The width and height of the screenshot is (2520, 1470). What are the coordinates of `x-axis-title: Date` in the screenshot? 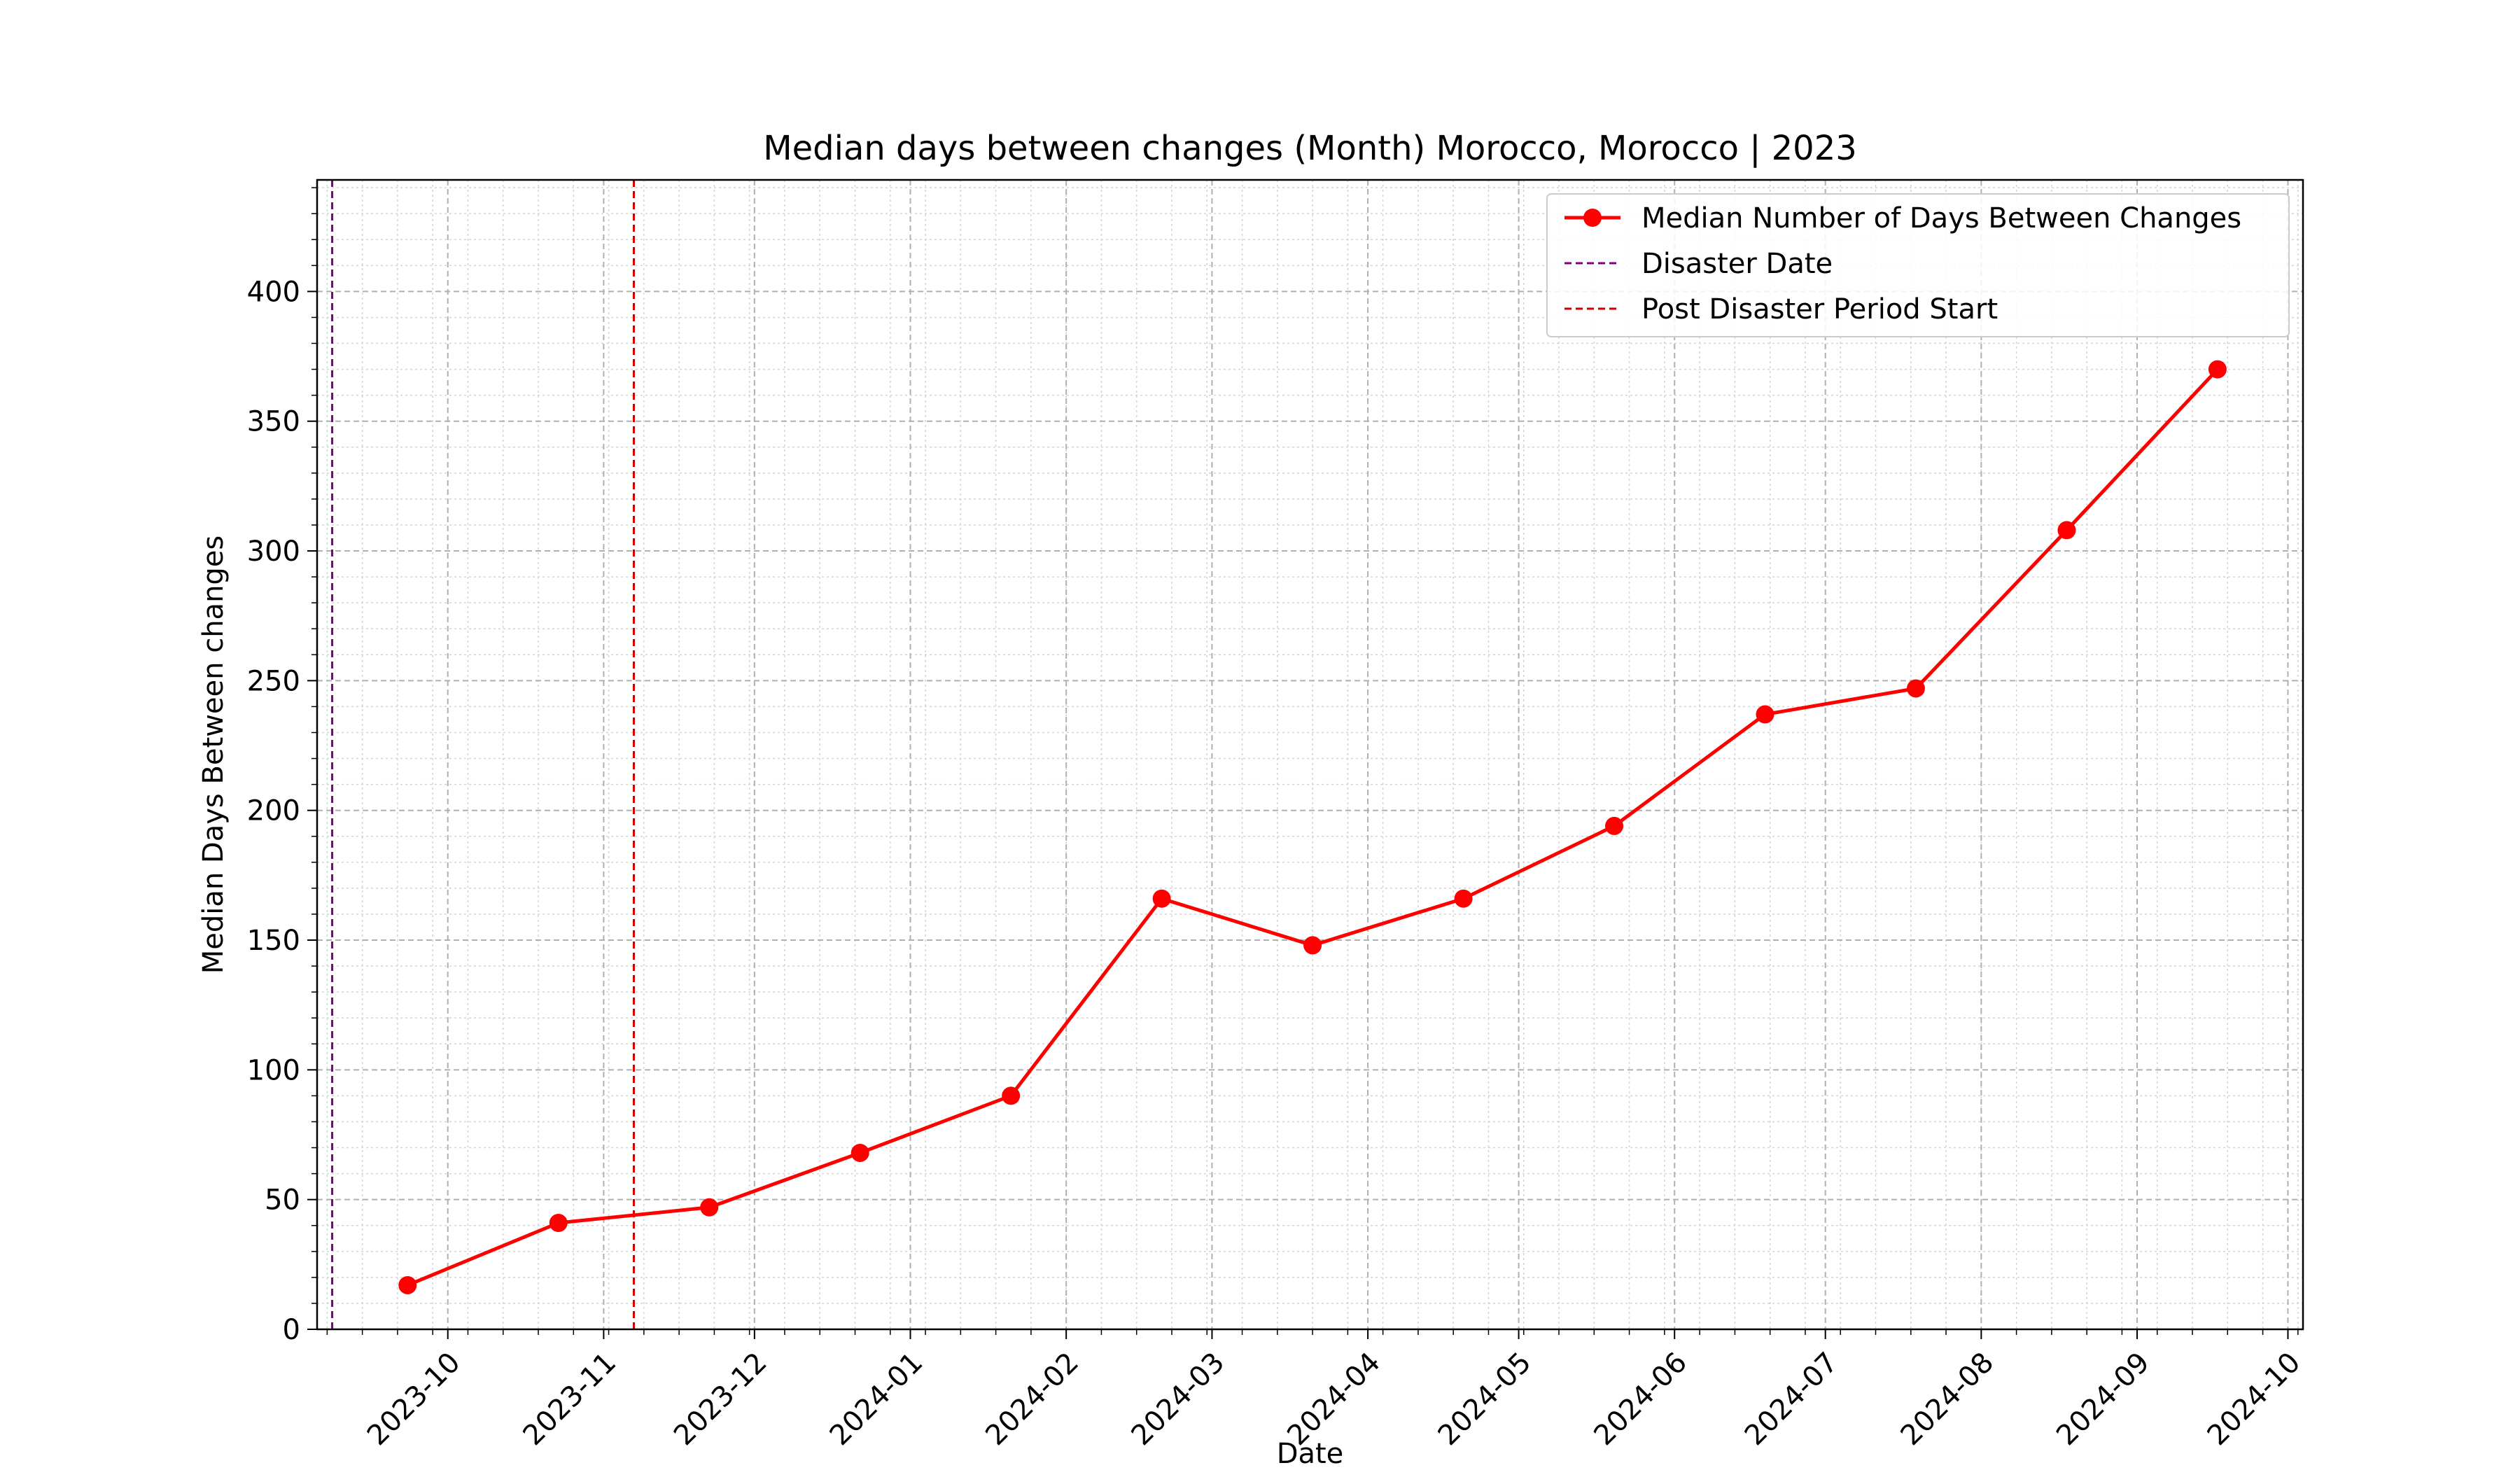 It's located at (1310, 1454).